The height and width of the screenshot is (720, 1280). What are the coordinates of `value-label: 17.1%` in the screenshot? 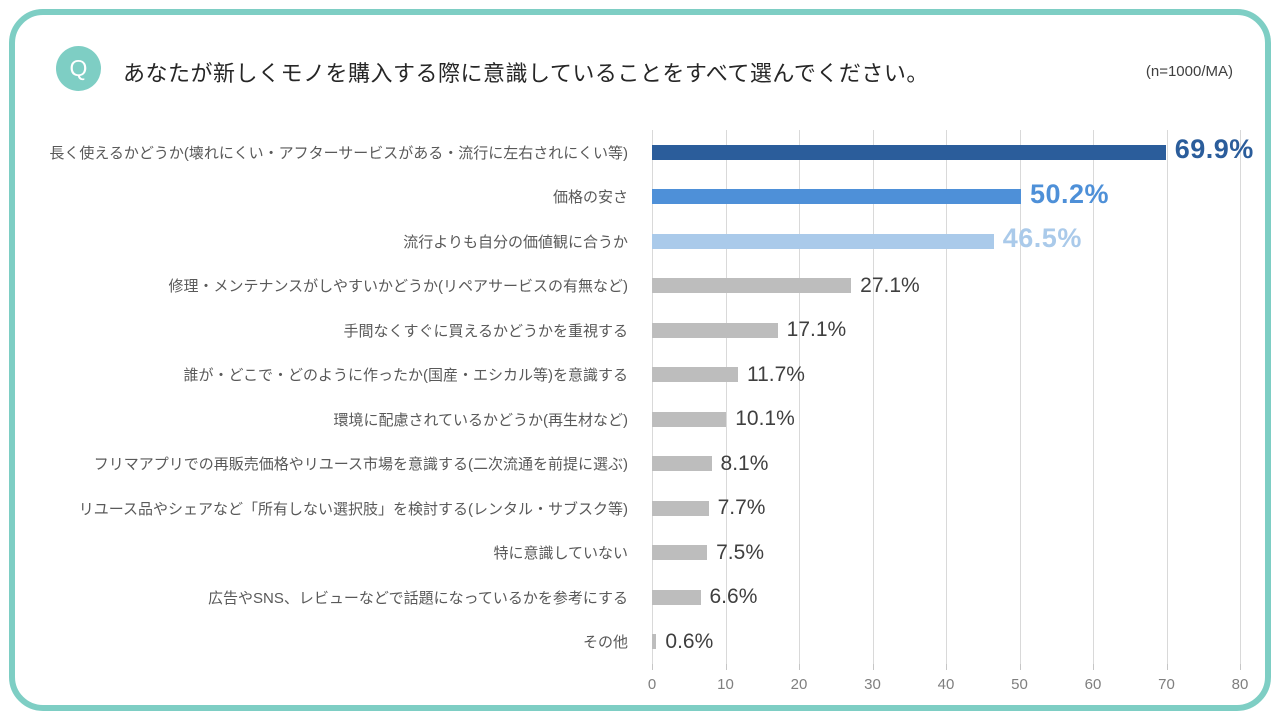 It's located at (816, 329).